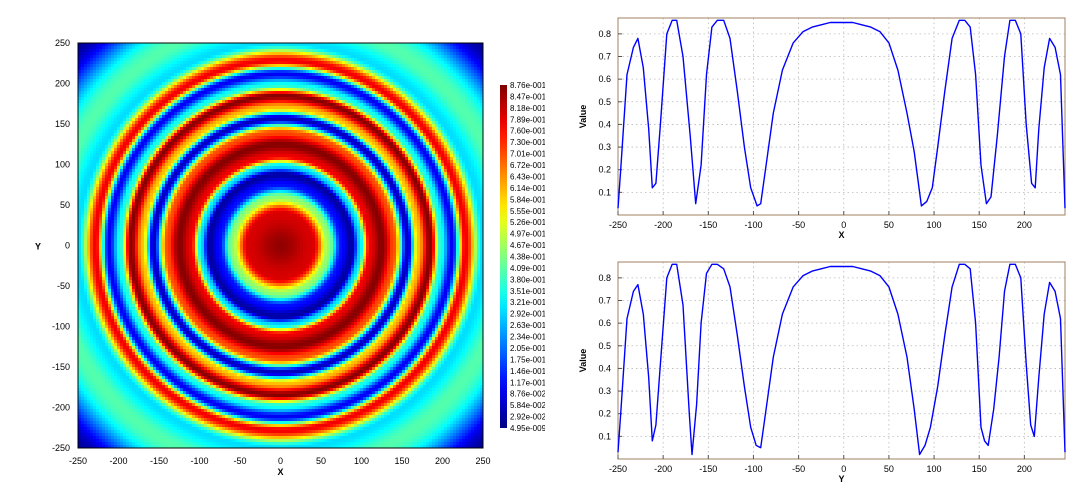 The width and height of the screenshot is (1080, 488). Describe the element at coordinates (527, 131) in the screenshot. I see `colorbar-label: 7.60e-001` at that location.